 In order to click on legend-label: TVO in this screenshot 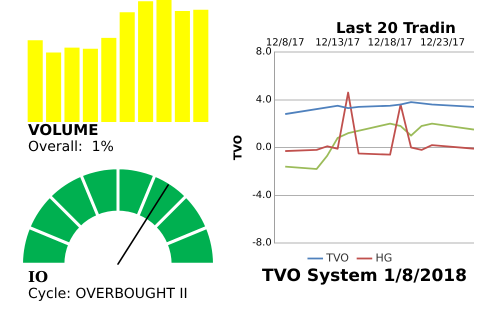, I will do `click(337, 257)`.